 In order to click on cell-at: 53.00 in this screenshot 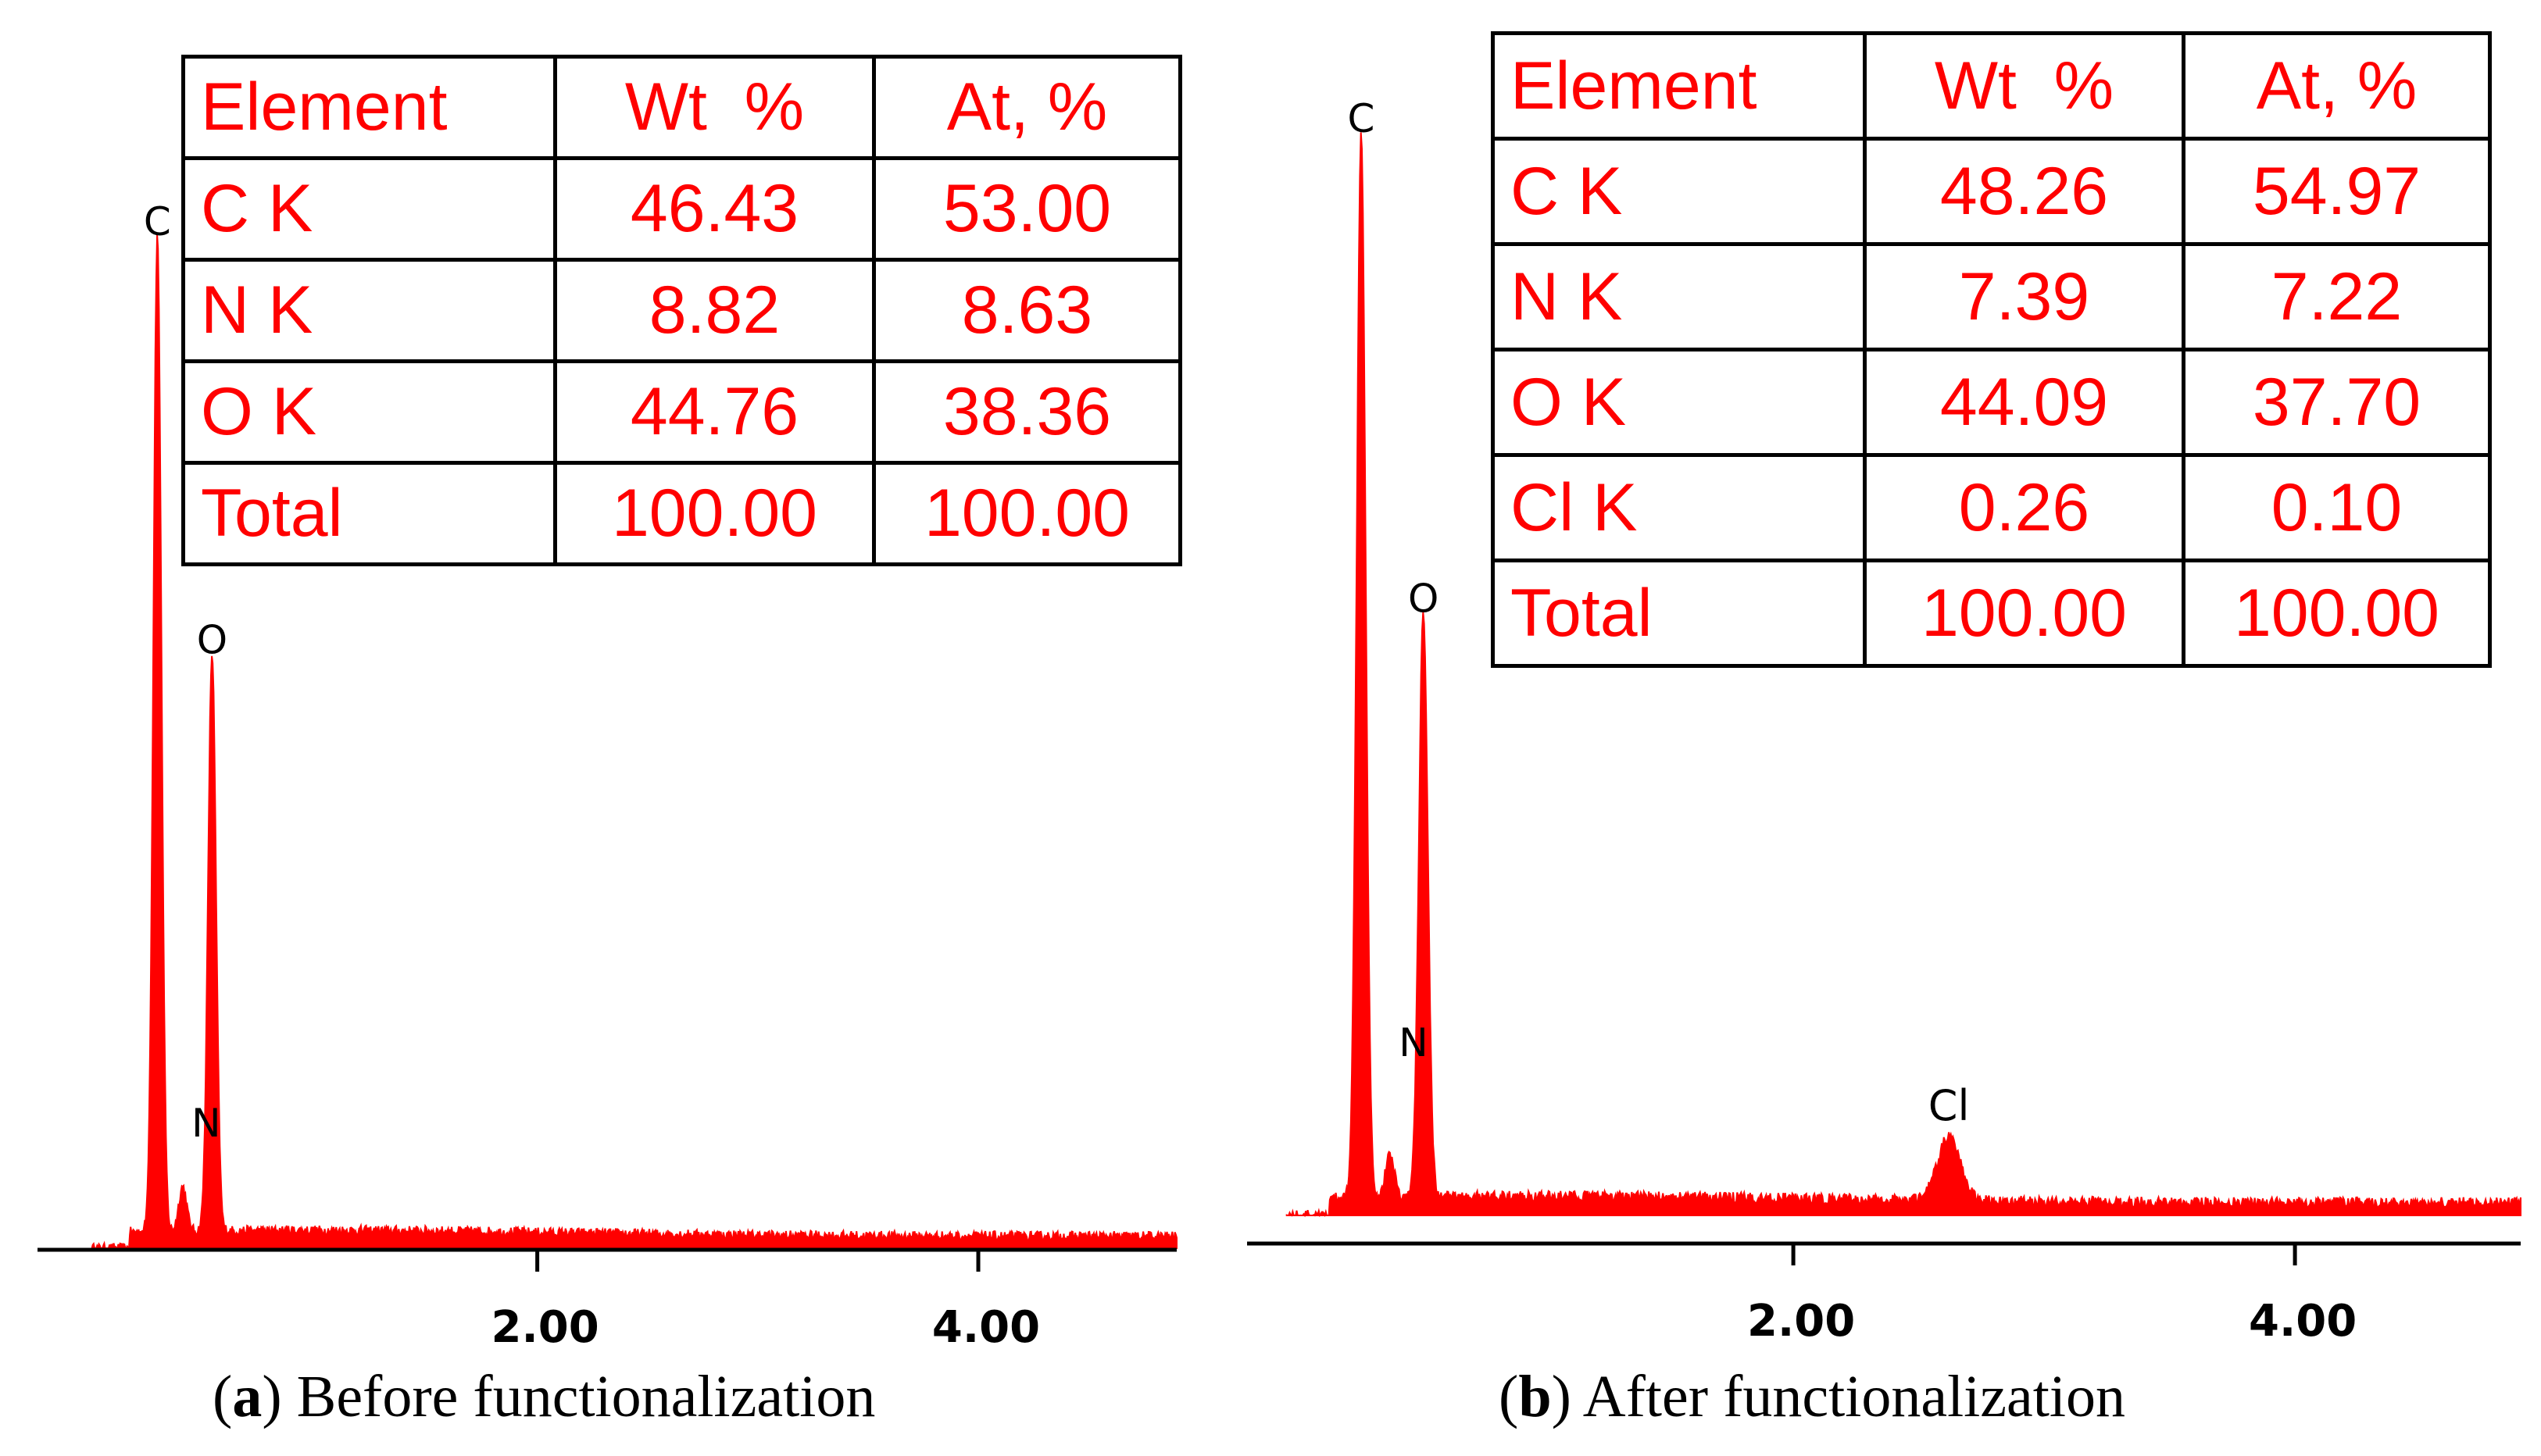, I will do `click(1027, 209)`.